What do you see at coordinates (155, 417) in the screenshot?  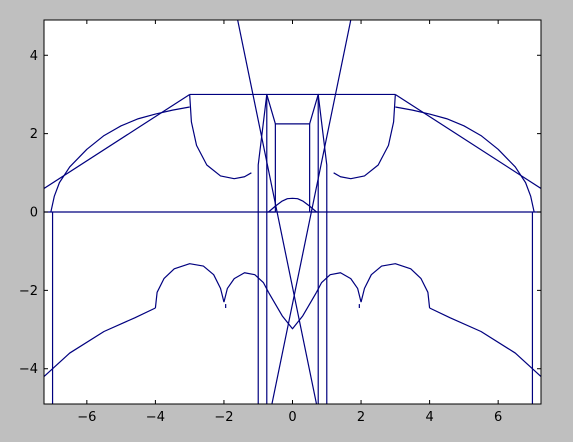 I see `x-tick-label-1: −4` at bounding box center [155, 417].